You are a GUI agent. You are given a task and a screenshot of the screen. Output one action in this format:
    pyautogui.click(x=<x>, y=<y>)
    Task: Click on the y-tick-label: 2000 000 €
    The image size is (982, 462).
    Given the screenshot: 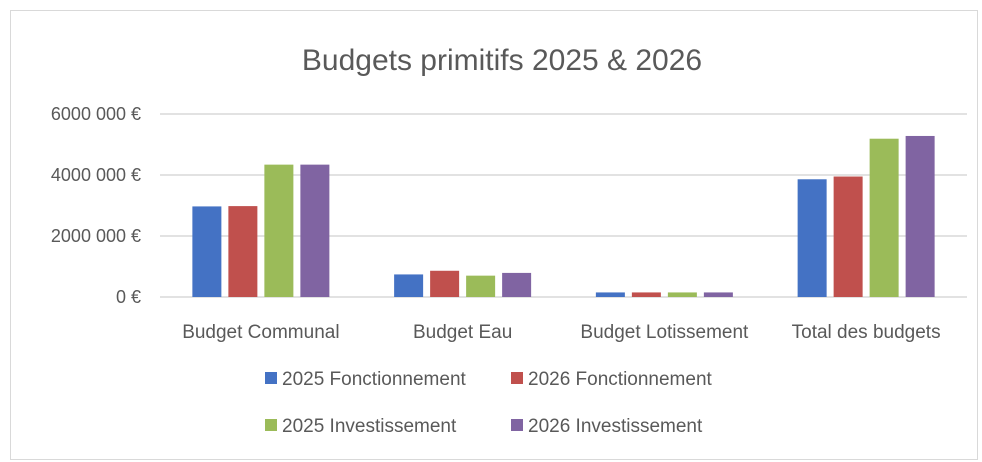 What is the action you would take?
    pyautogui.click(x=96, y=236)
    